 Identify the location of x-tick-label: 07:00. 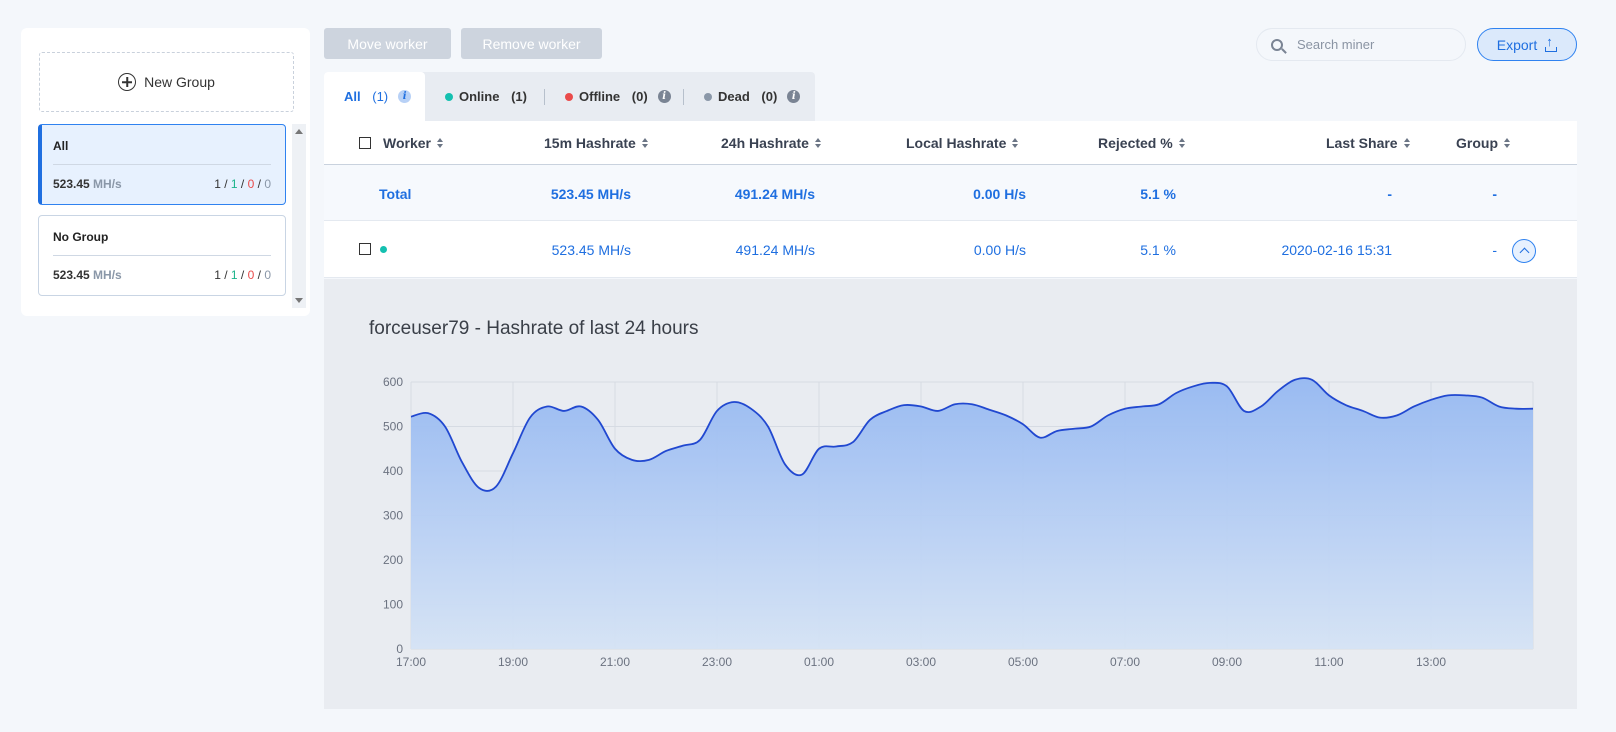
(1125, 662).